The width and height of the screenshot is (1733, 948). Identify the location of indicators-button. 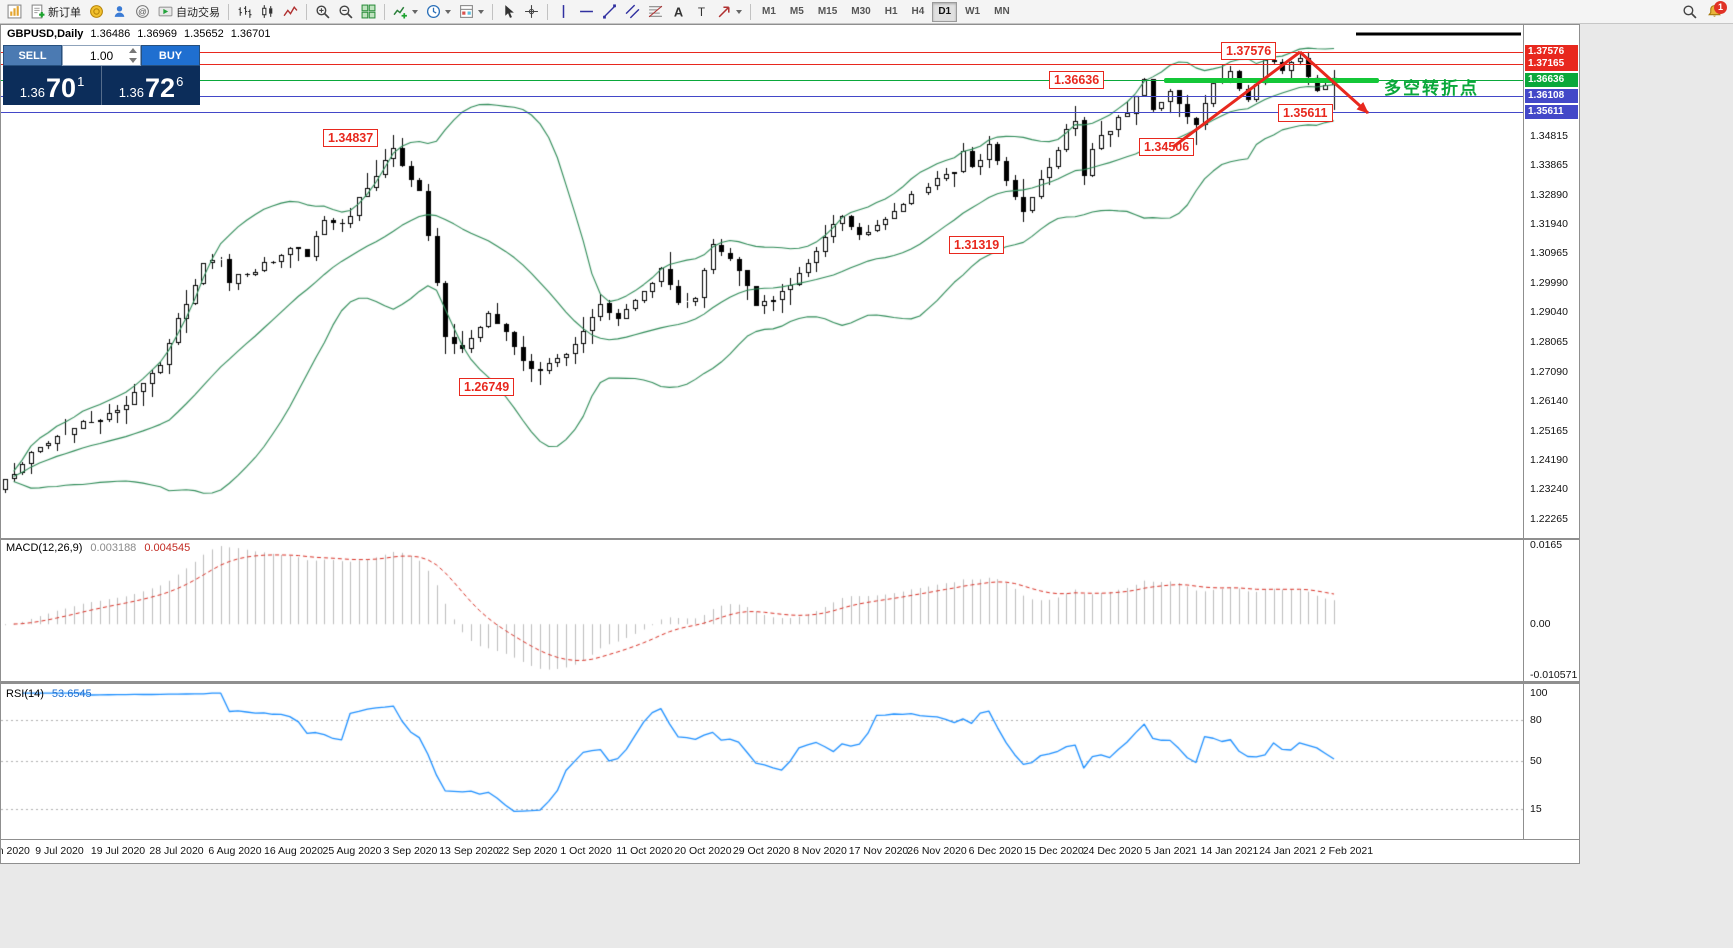
(405, 11).